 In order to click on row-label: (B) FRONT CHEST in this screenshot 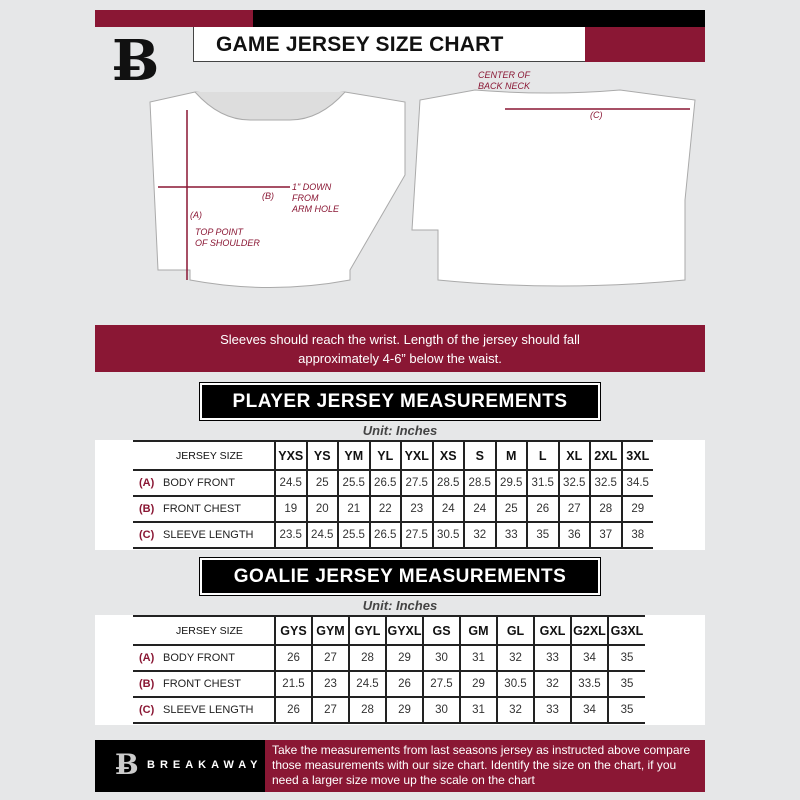, I will do `click(204, 509)`.